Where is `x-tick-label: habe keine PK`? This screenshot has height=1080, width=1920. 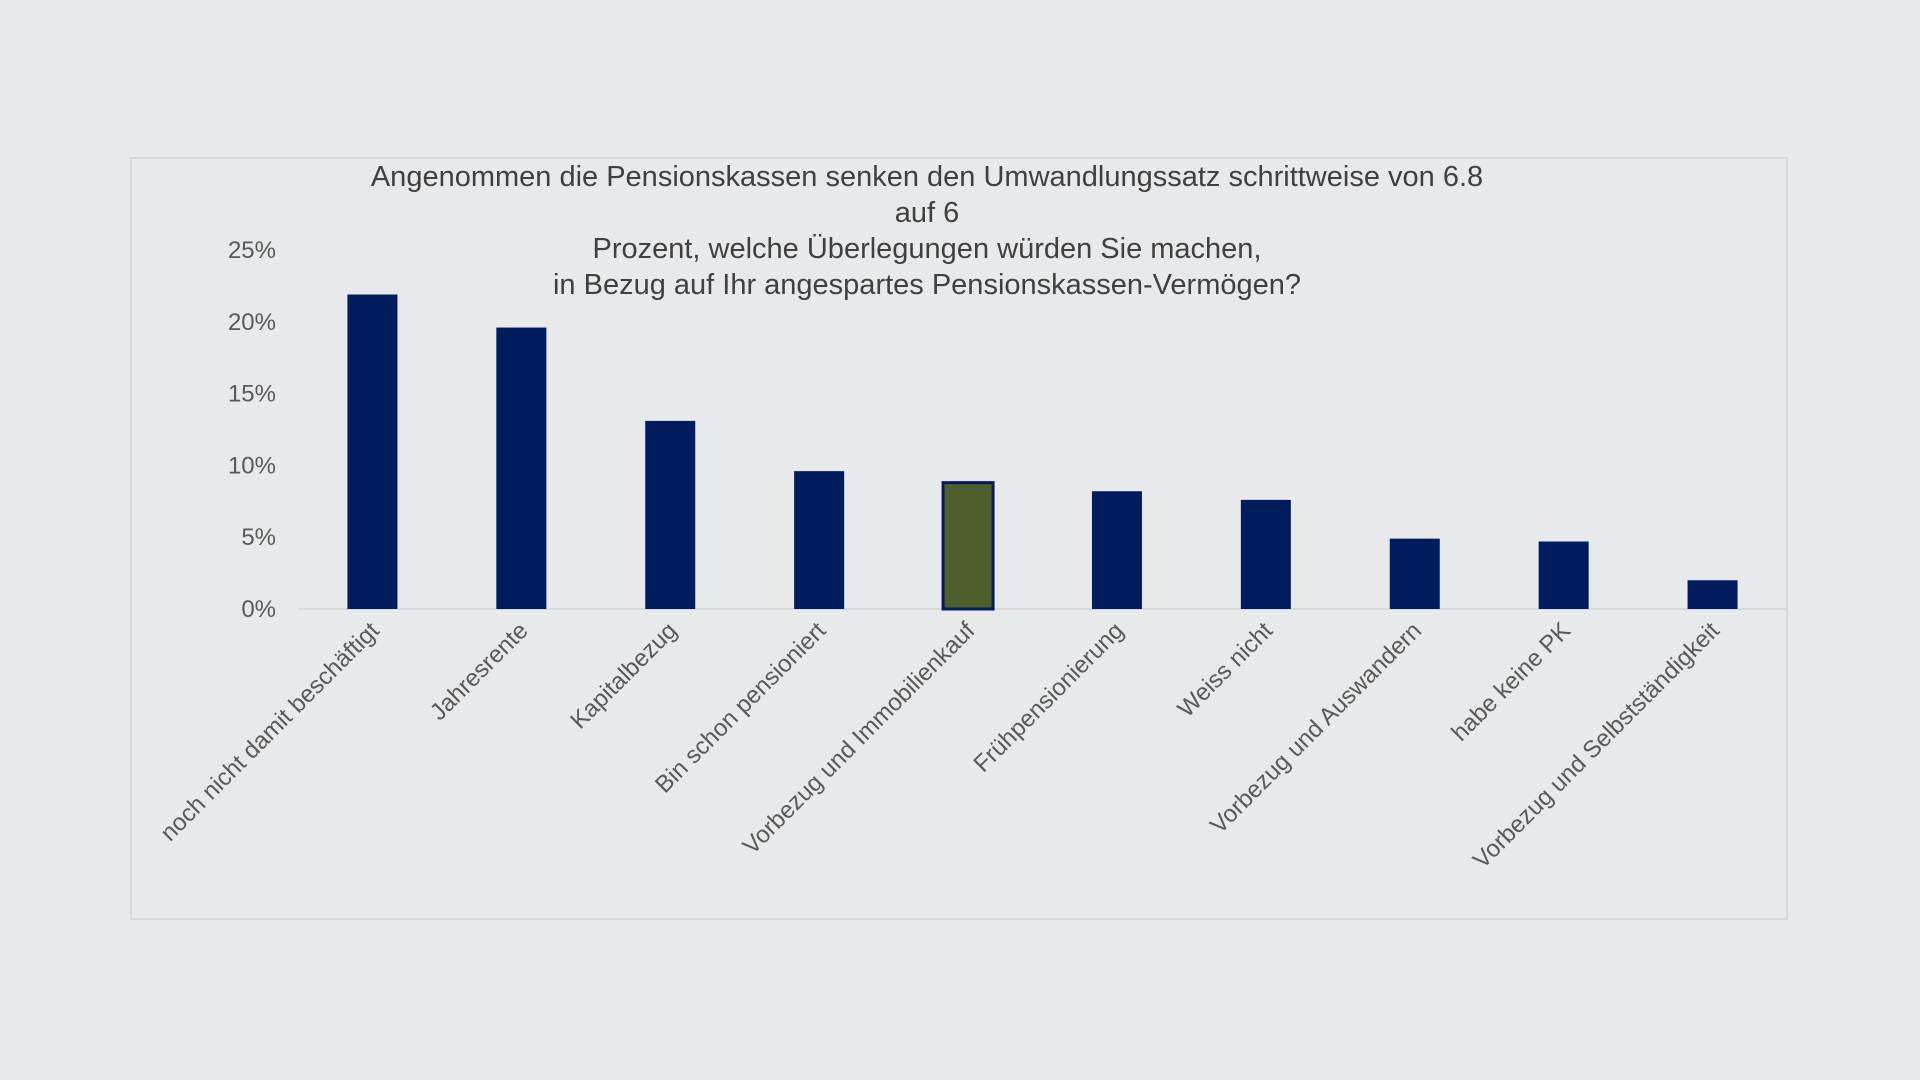 x-tick-label: habe keine PK is located at coordinates (1510, 681).